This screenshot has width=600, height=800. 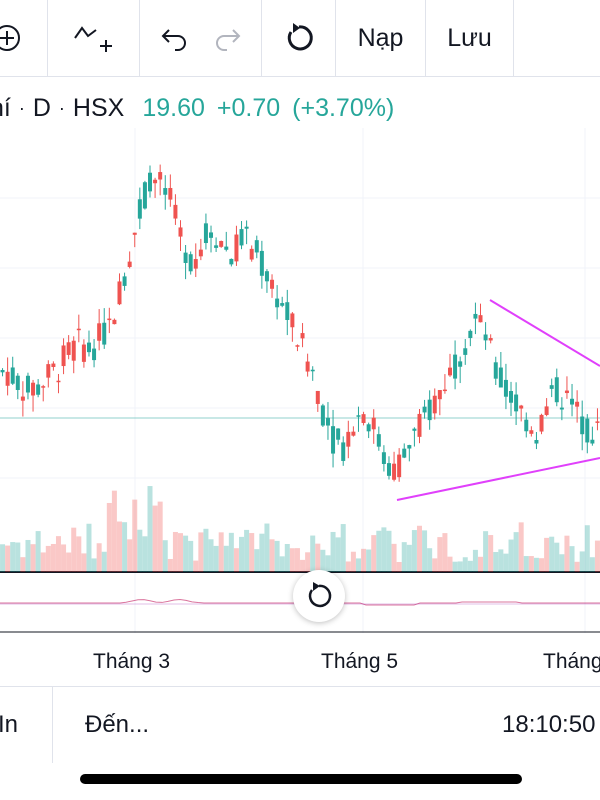 I want to click on triangle-trendlines, so click(x=498, y=400).